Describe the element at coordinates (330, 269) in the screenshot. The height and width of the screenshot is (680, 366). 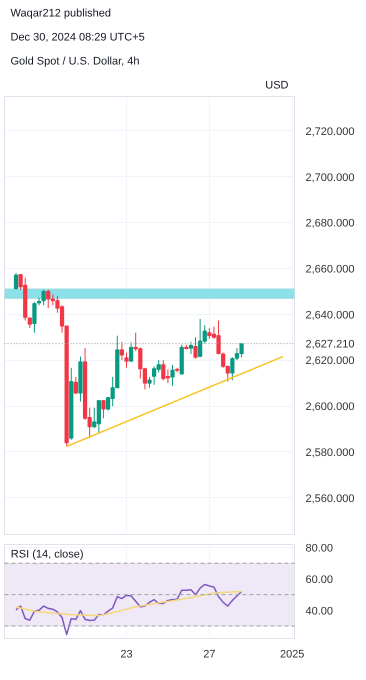
I see `y-tick-label: 2,660.000` at that location.